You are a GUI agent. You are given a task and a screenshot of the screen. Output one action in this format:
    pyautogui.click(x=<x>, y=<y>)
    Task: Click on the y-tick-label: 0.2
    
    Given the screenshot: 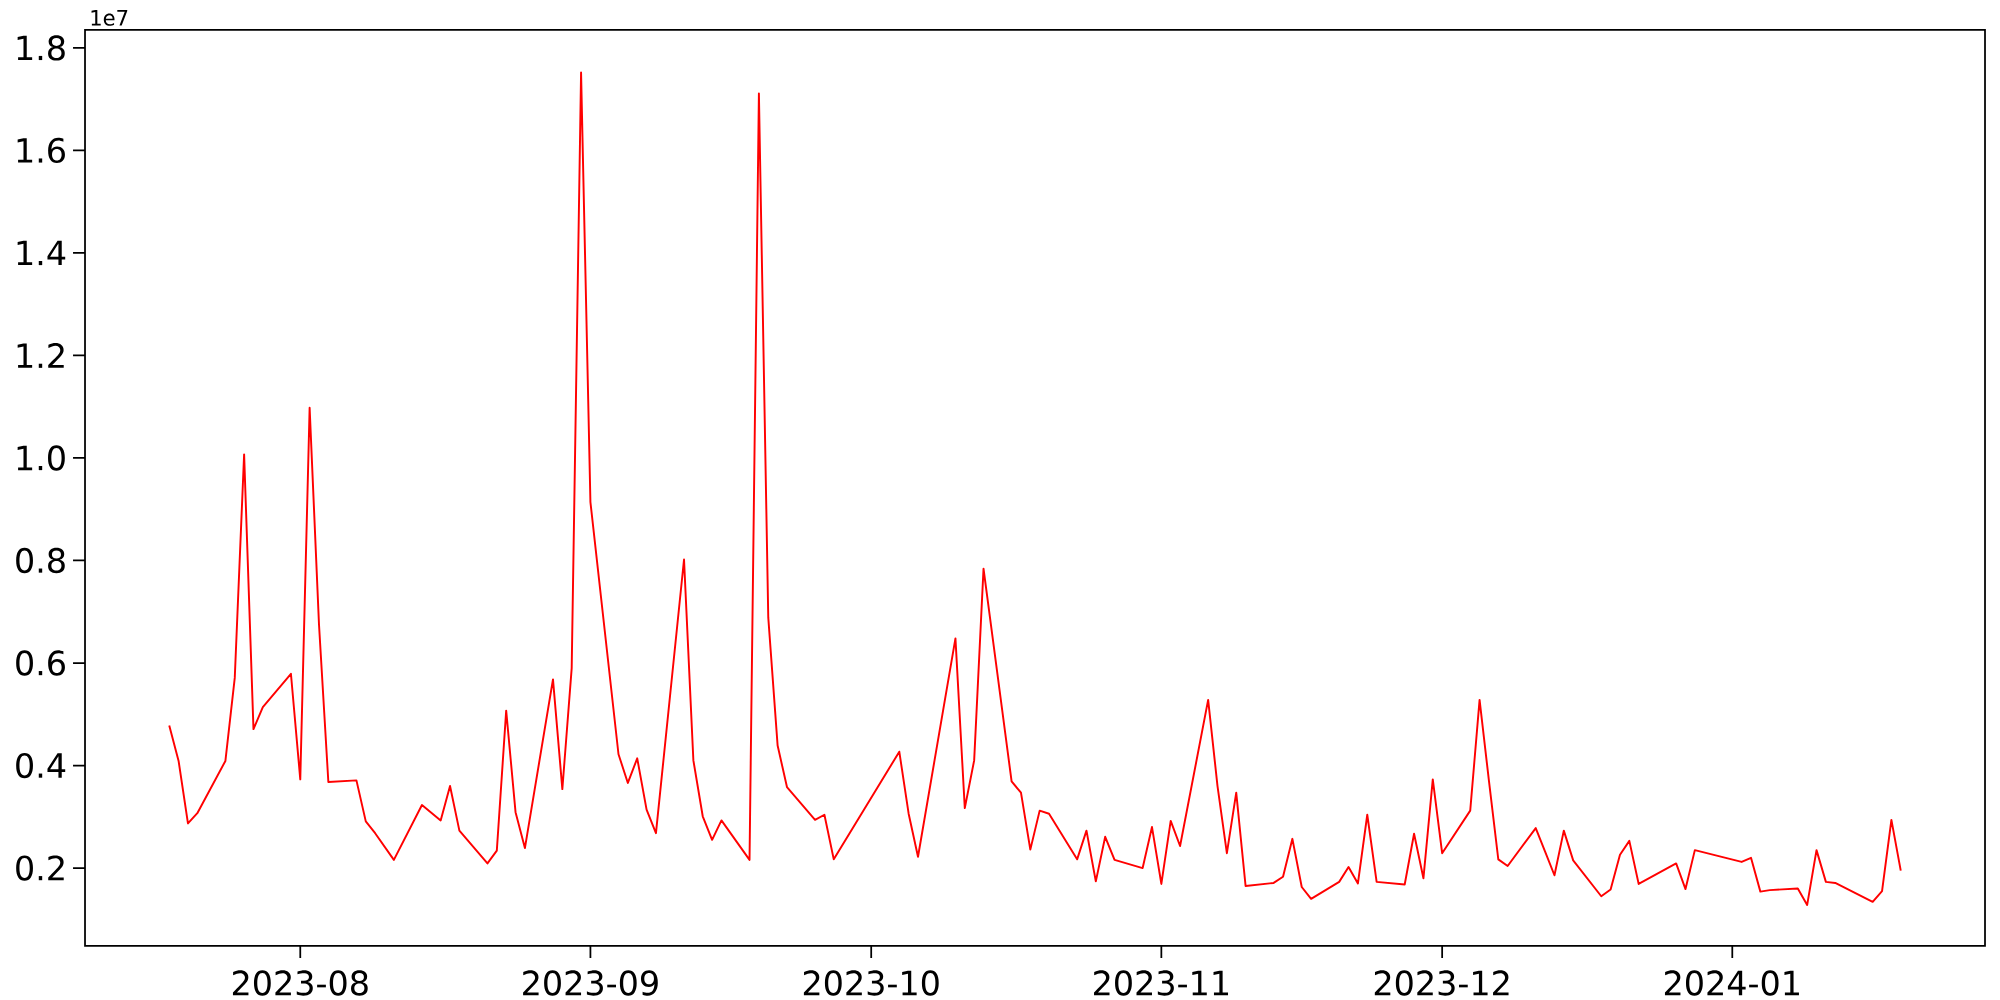 What is the action you would take?
    pyautogui.click(x=40, y=868)
    